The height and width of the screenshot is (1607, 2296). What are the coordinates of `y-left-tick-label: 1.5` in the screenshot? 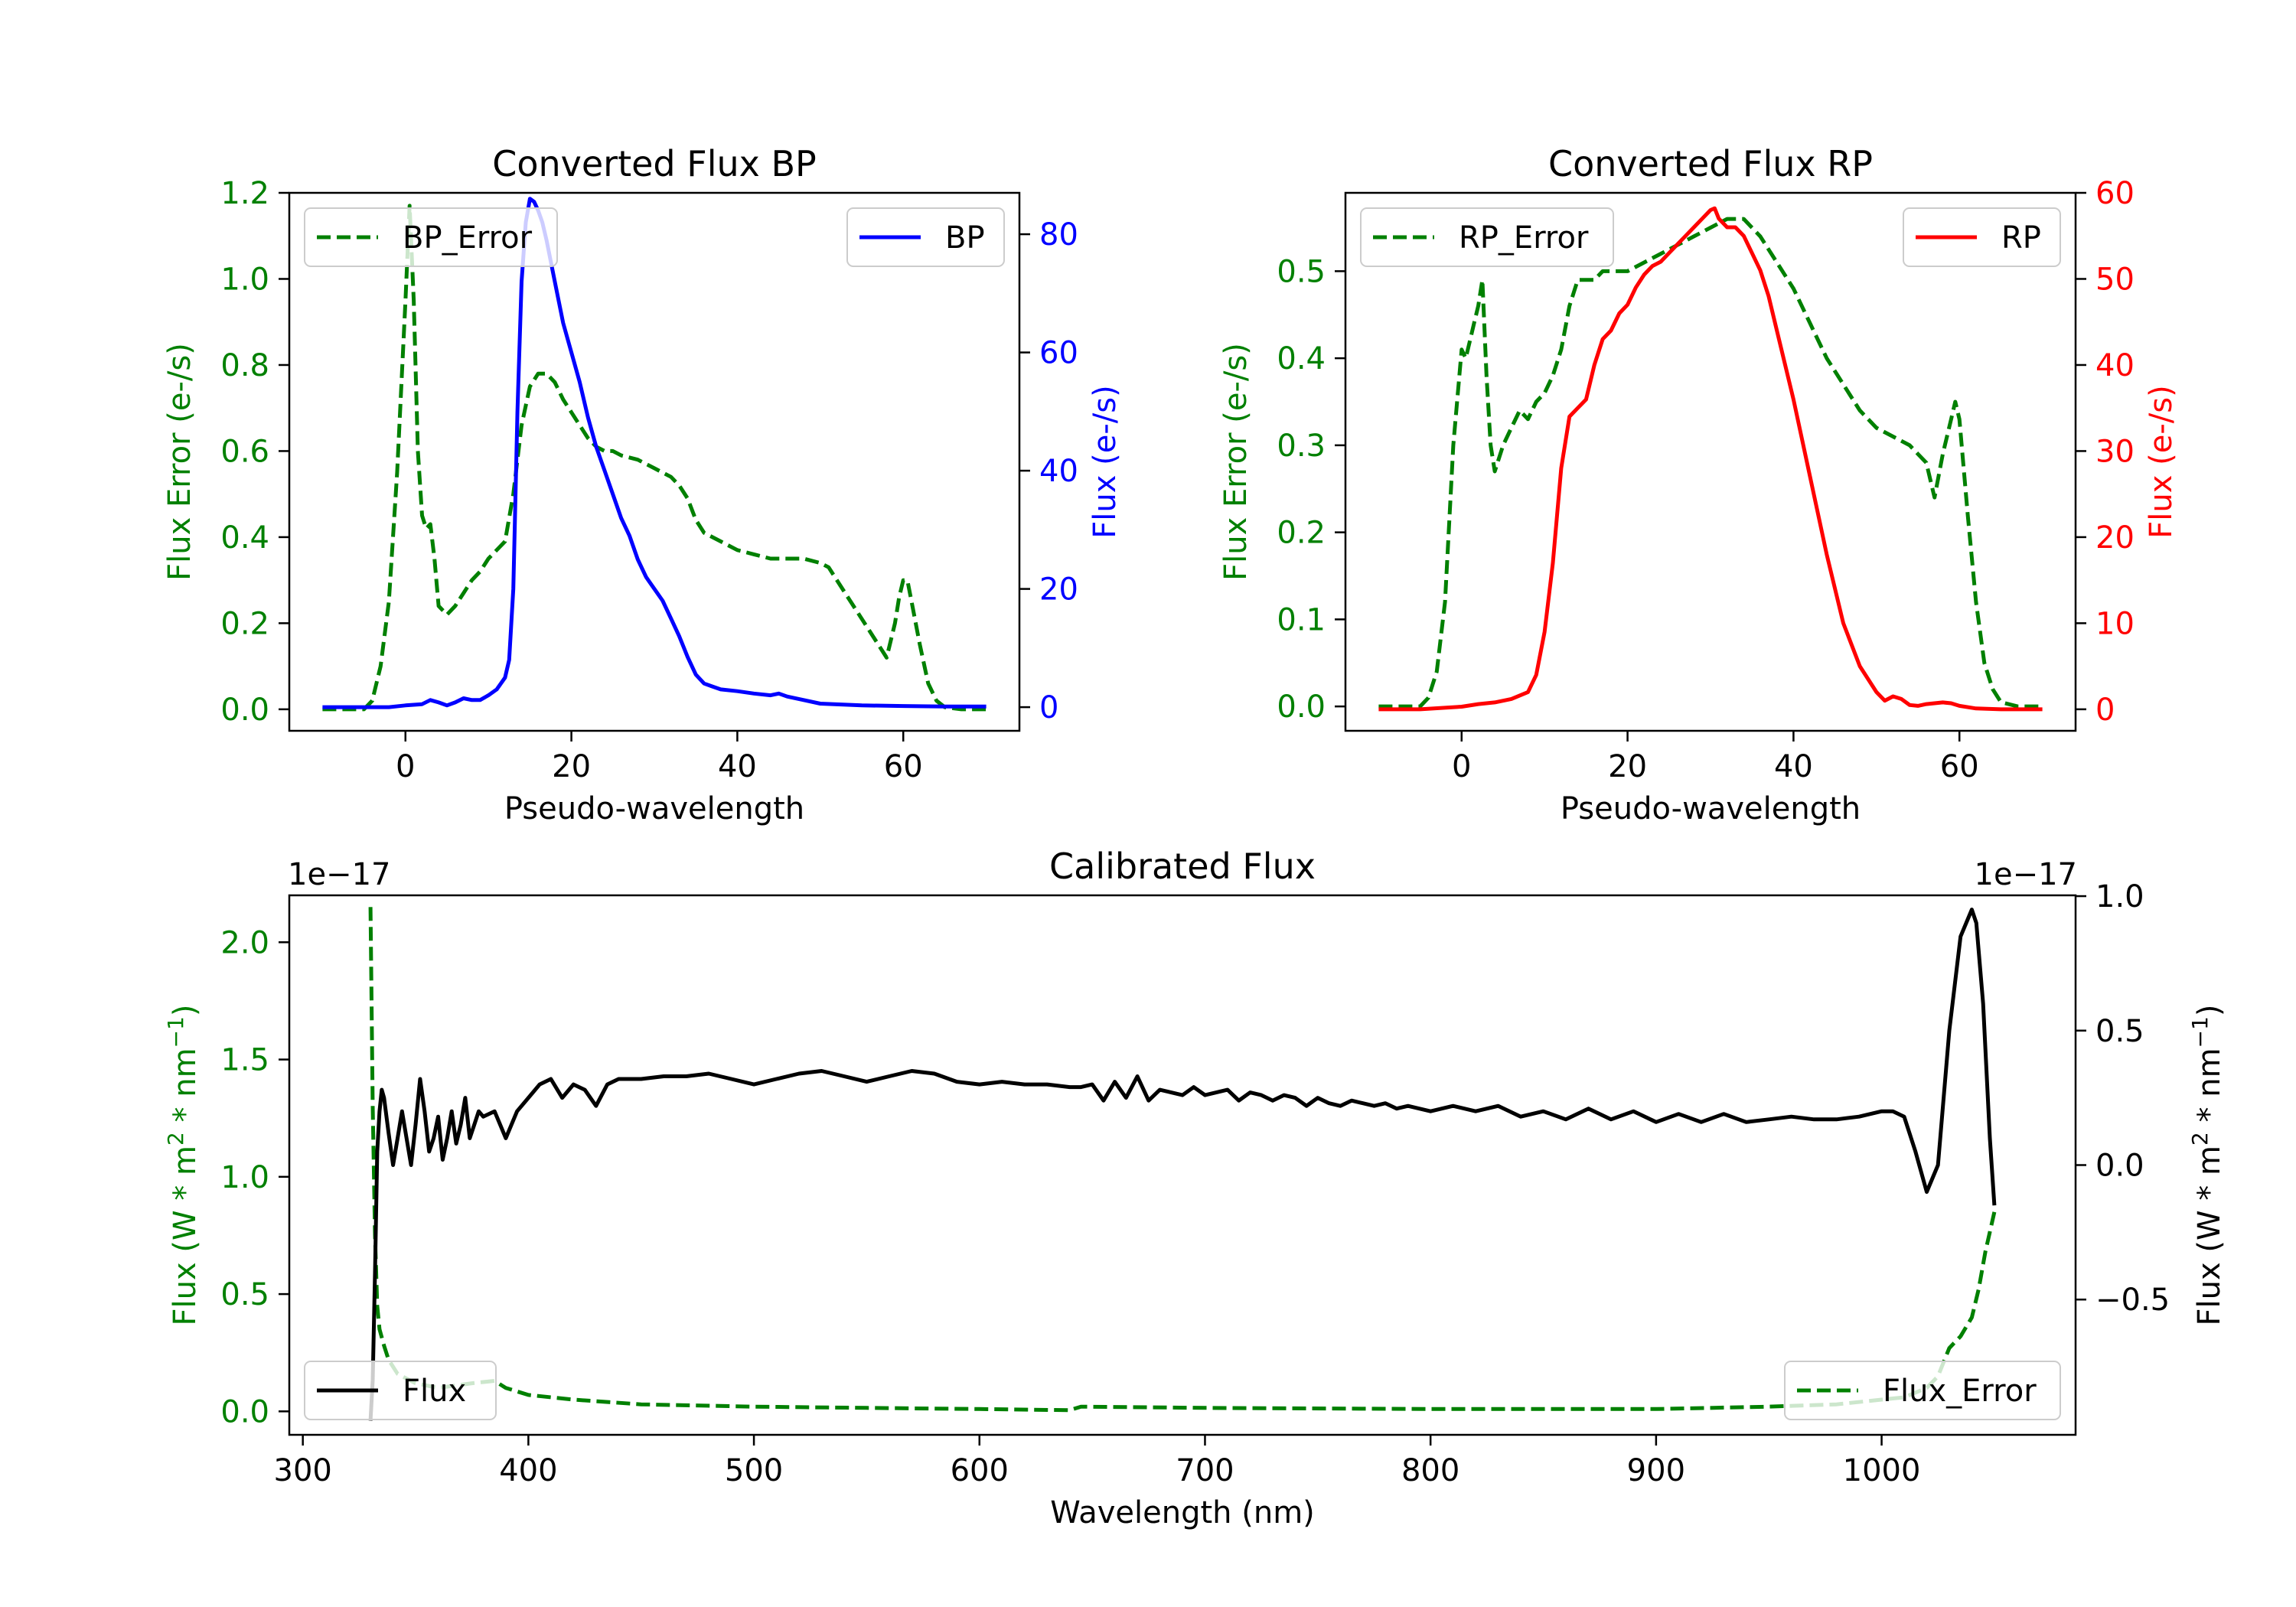 It's located at (244, 1060).